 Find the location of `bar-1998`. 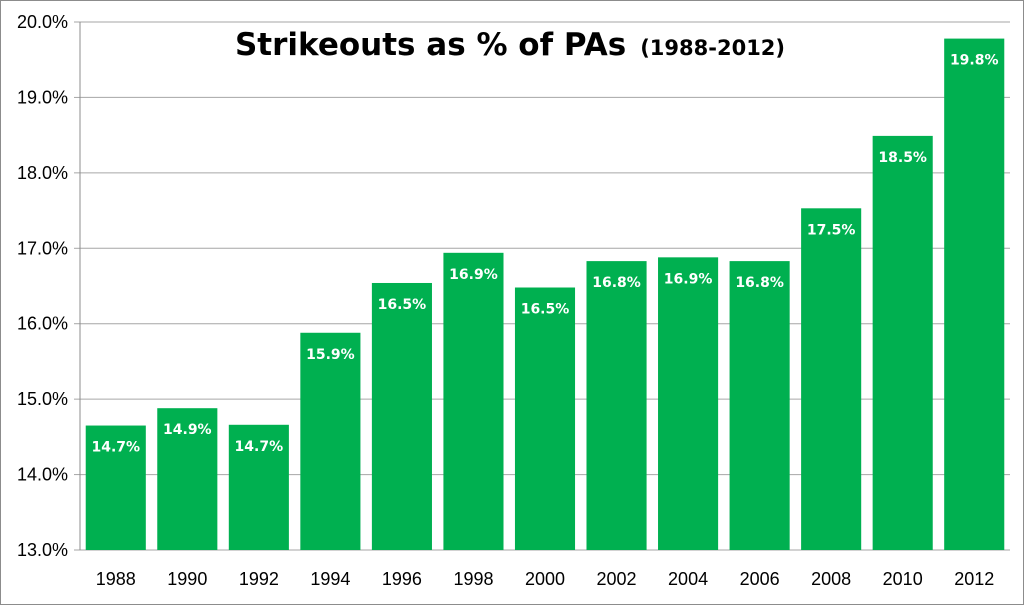

bar-1998 is located at coordinates (473, 401).